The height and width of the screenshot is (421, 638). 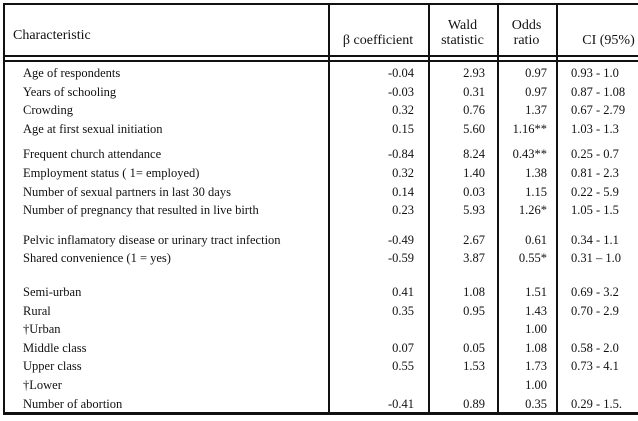 What do you see at coordinates (529, 128) in the screenshot?
I see `odds-ratio-value: 1.16**` at bounding box center [529, 128].